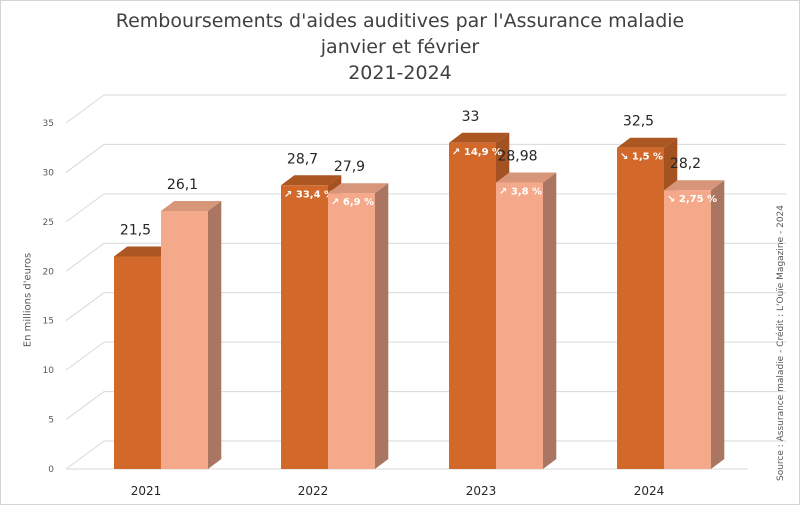  What do you see at coordinates (400, 47) in the screenshot?
I see `chart-title-line-2: janvier et février` at bounding box center [400, 47].